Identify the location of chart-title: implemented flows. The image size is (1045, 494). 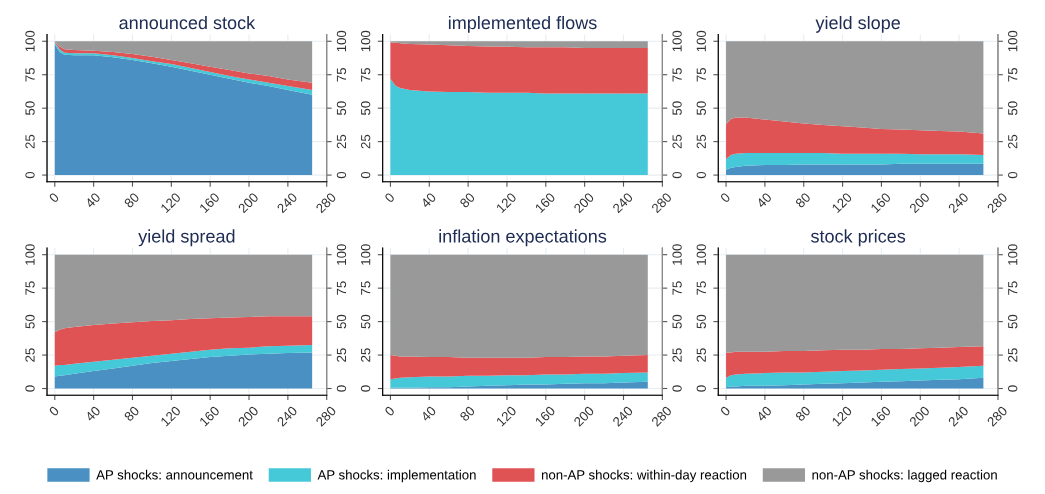
(522, 24).